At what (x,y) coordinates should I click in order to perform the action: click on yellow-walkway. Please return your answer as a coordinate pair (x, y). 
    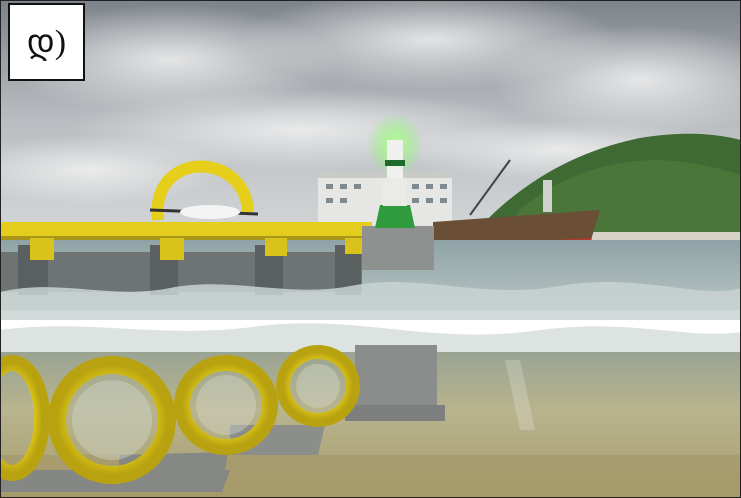
    Looking at the image, I should click on (186, 230).